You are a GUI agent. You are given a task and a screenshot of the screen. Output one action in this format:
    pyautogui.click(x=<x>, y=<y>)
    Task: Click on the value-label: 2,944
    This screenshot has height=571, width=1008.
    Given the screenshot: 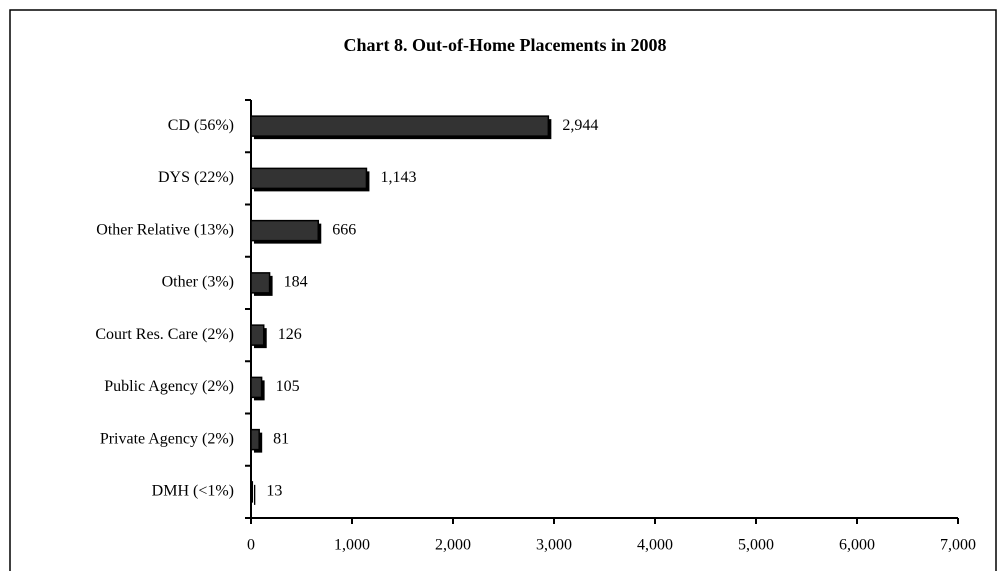 What is the action you would take?
    pyautogui.click(x=580, y=125)
    